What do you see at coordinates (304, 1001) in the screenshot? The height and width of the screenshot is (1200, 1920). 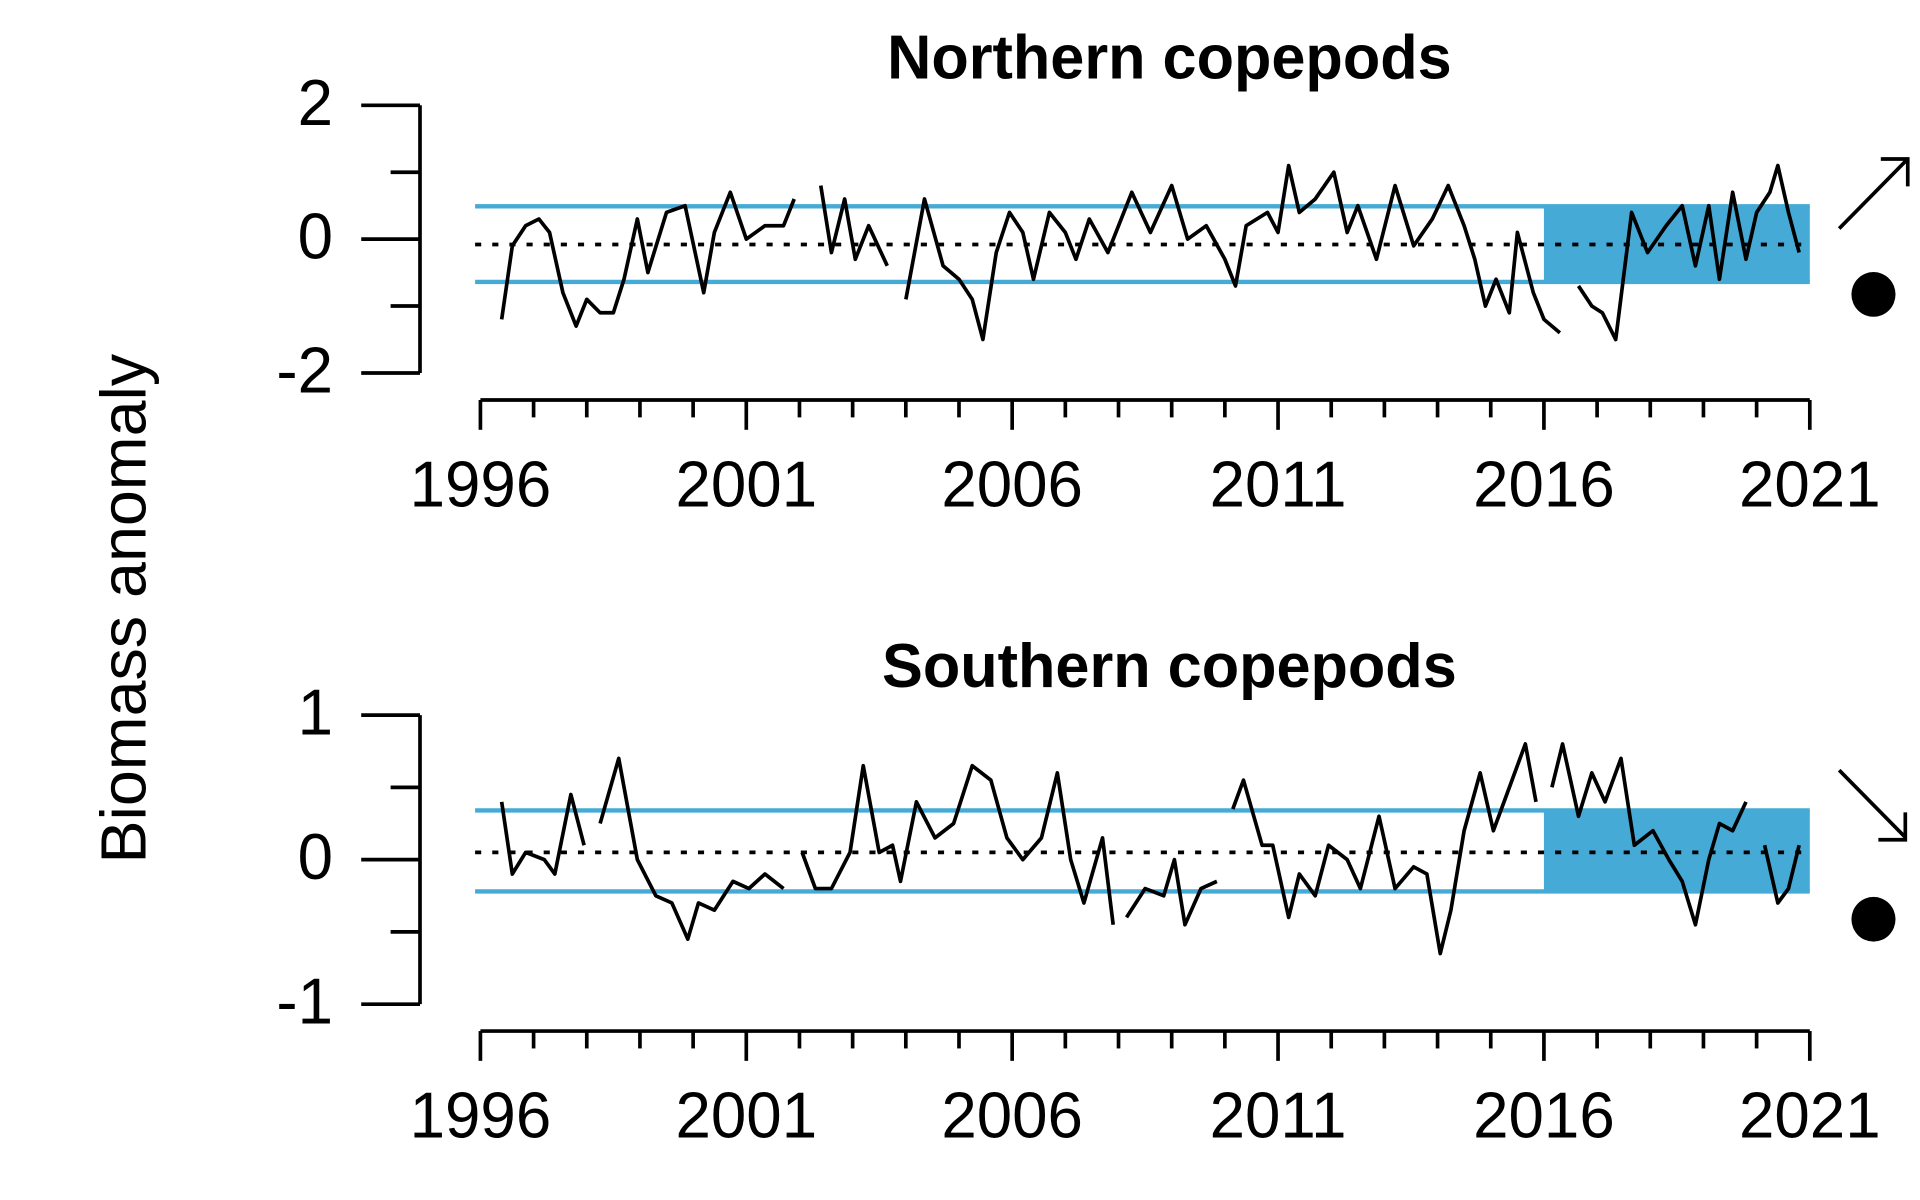 I see `y-tick-label: -1` at bounding box center [304, 1001].